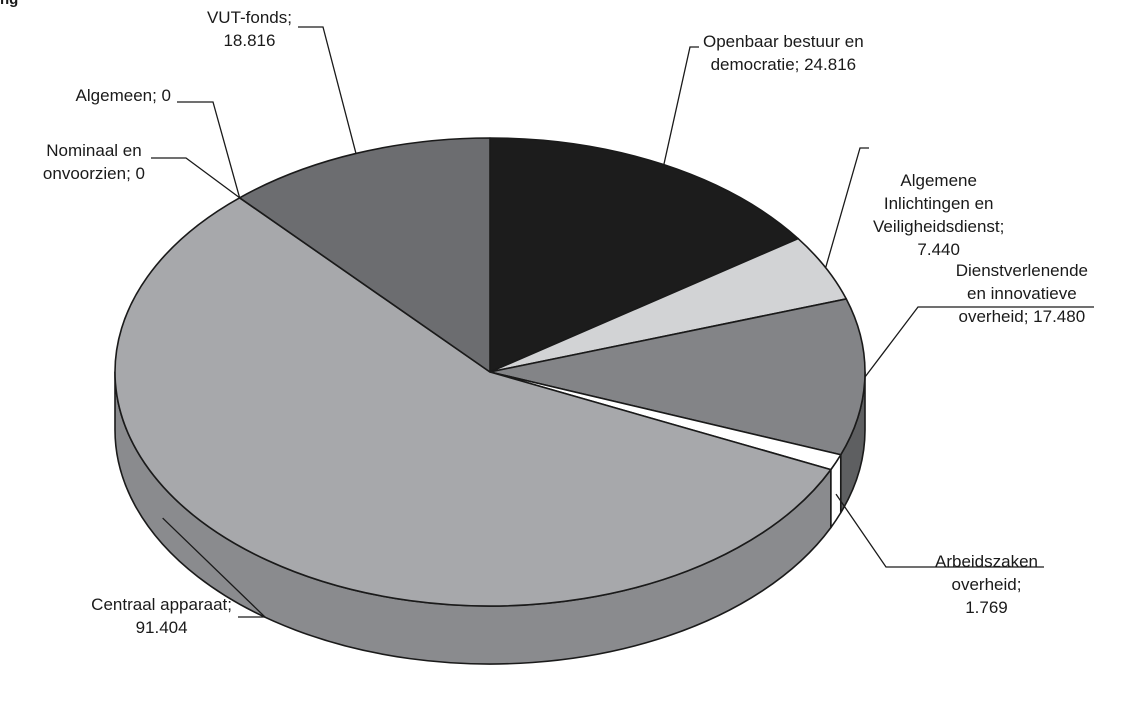  What do you see at coordinates (161, 604) in the screenshot?
I see `slice-label-4-line-0: Centraal apparaat;` at bounding box center [161, 604].